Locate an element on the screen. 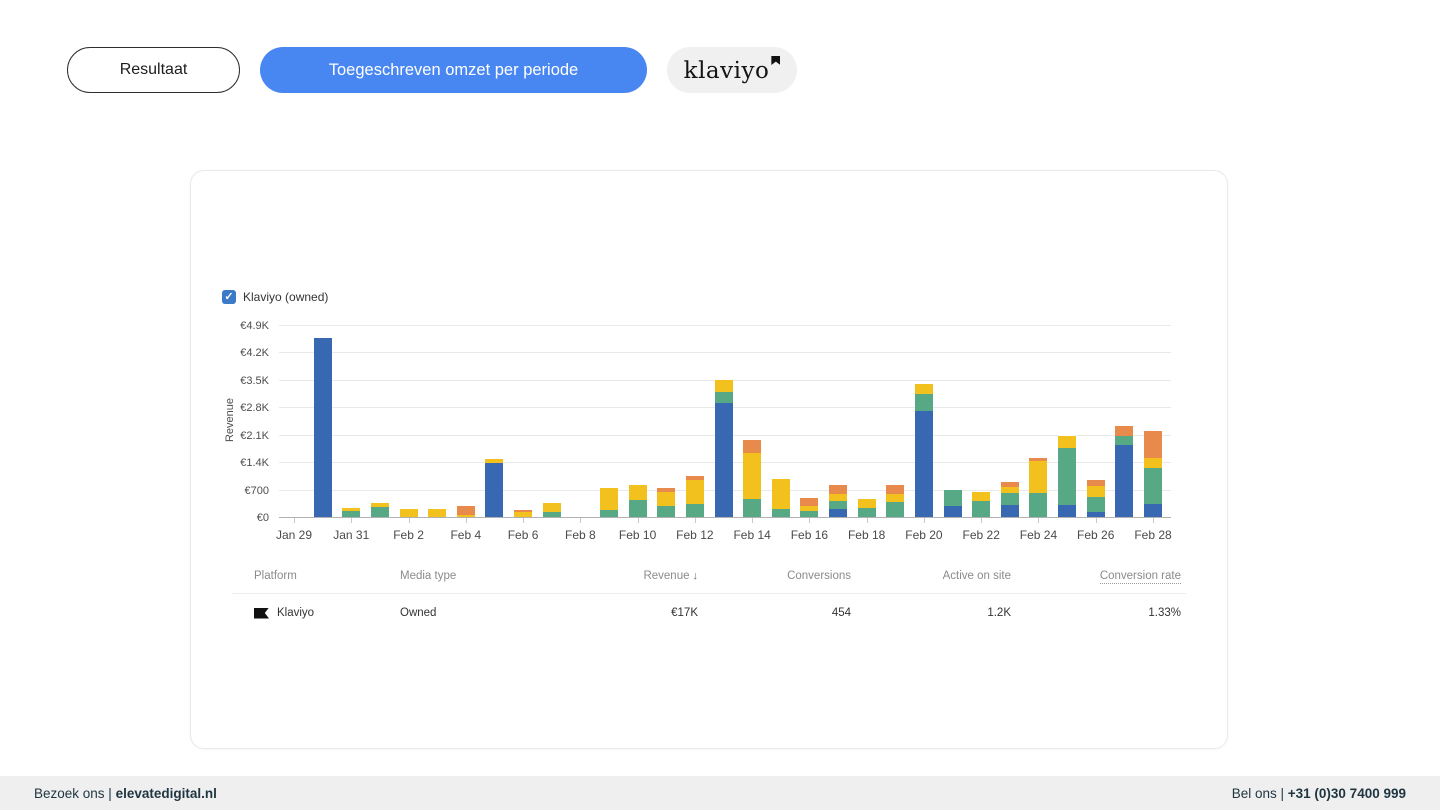 The width and height of the screenshot is (1440, 810). col-active-on-site: Active on site is located at coordinates (976, 576).